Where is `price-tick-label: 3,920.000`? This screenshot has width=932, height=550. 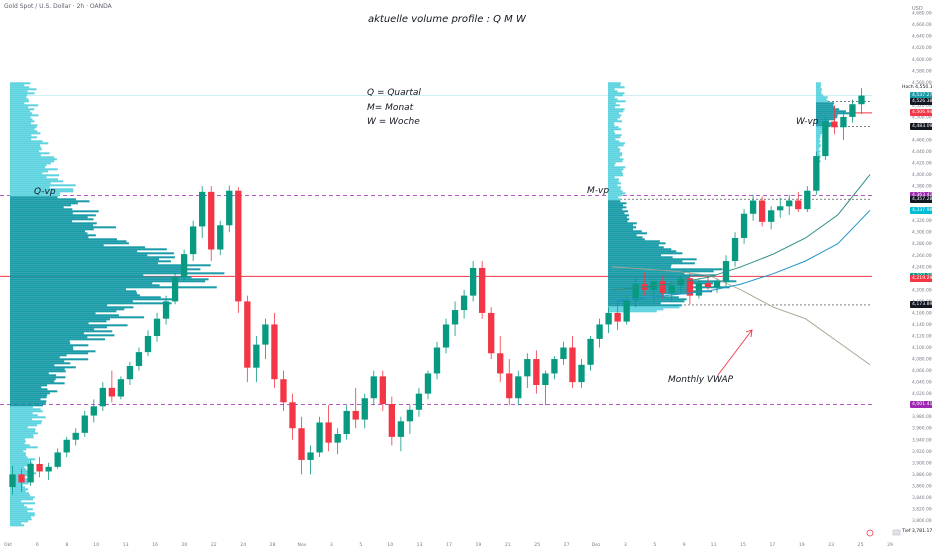 price-tick-label: 3,920.000 is located at coordinates (922, 452).